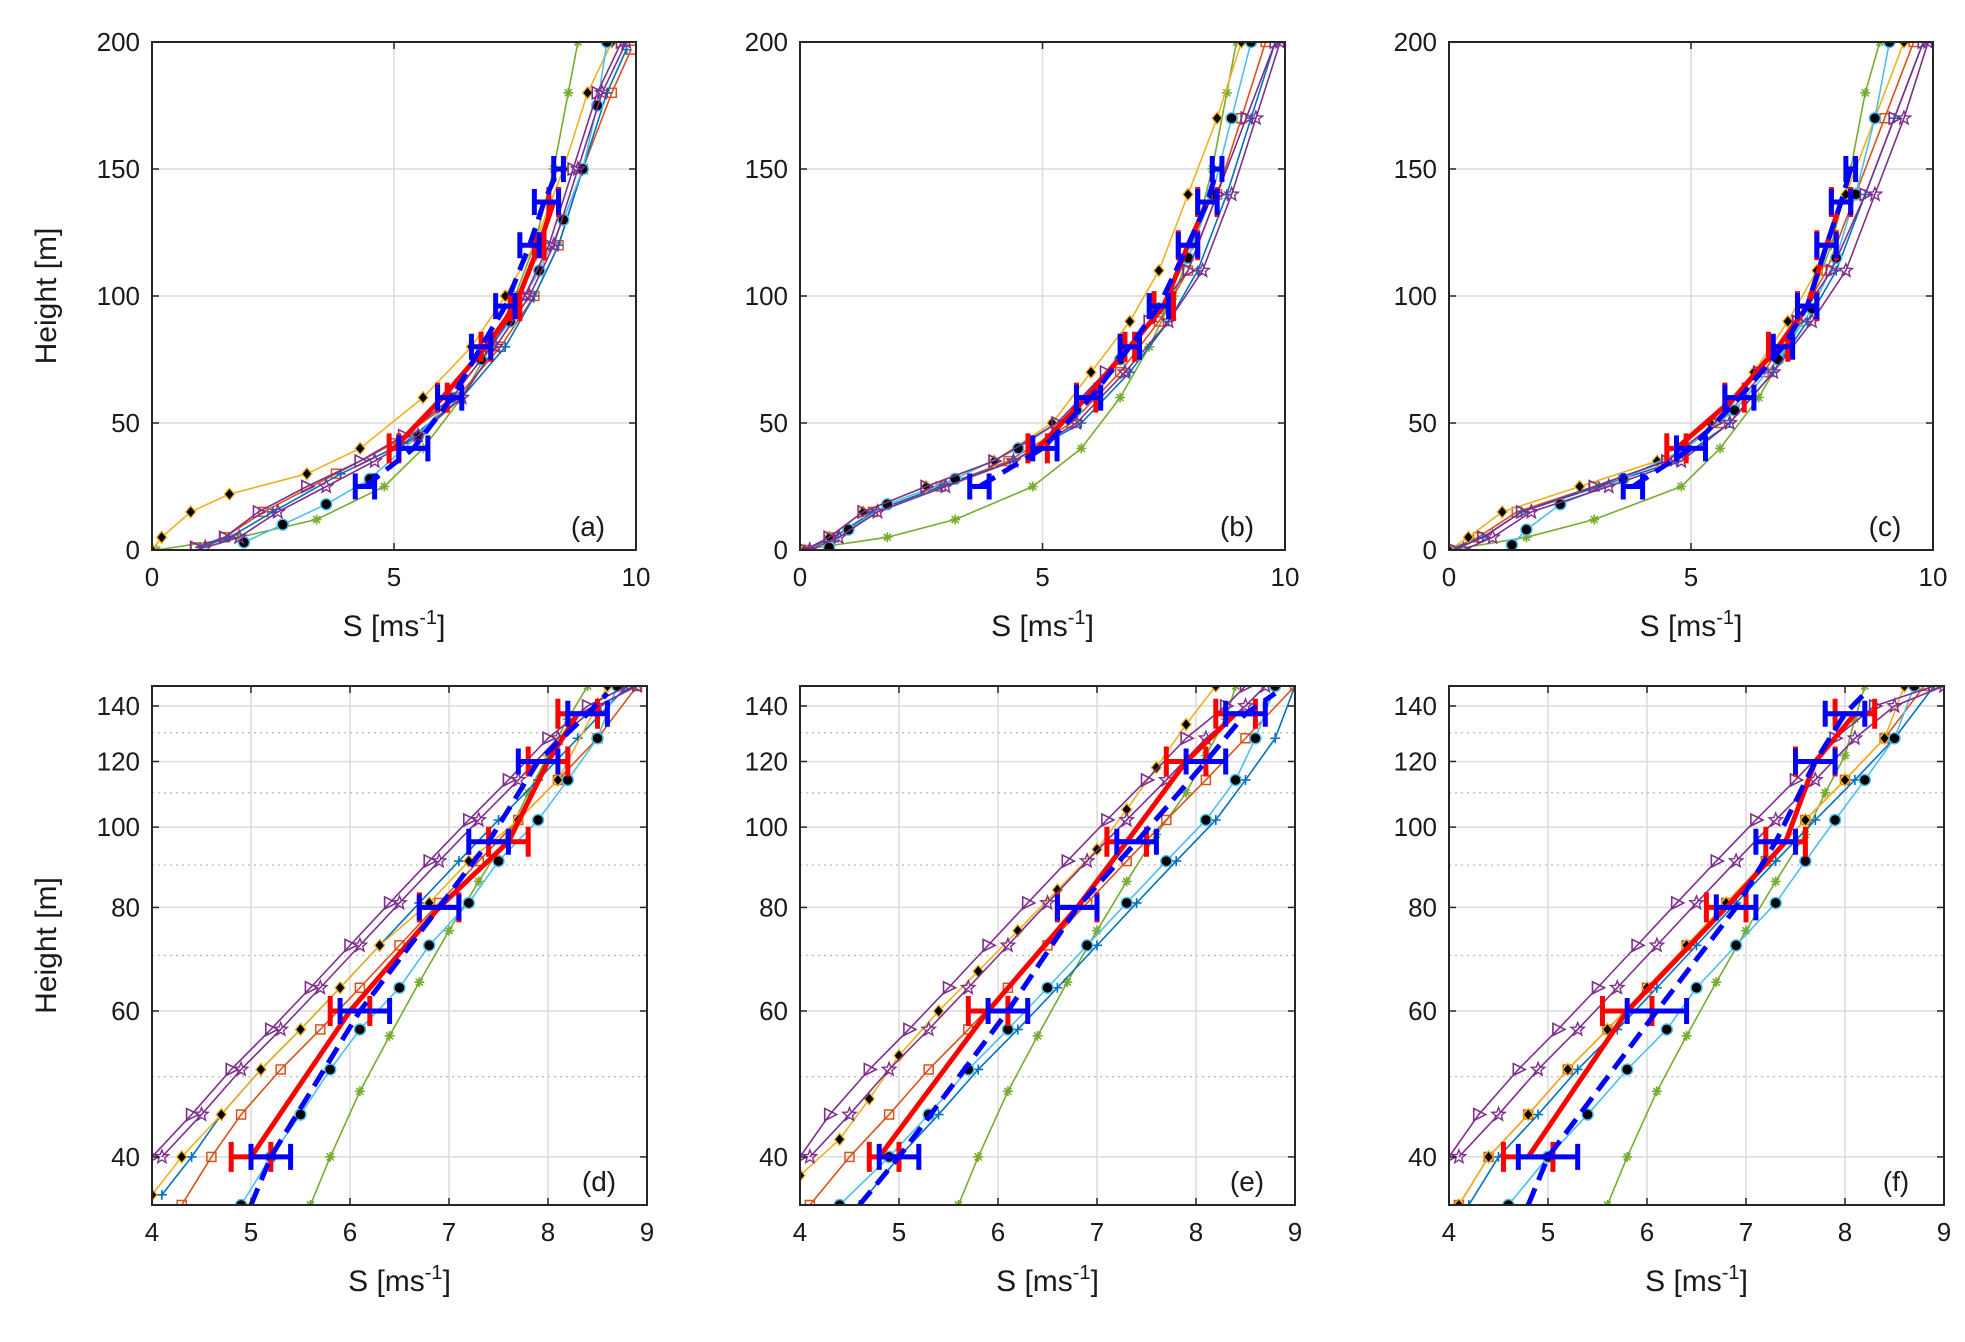 The height and width of the screenshot is (1342, 1965). Describe the element at coordinates (1042, 625) in the screenshot. I see `x-axis-label: S [ms-1]` at that location.